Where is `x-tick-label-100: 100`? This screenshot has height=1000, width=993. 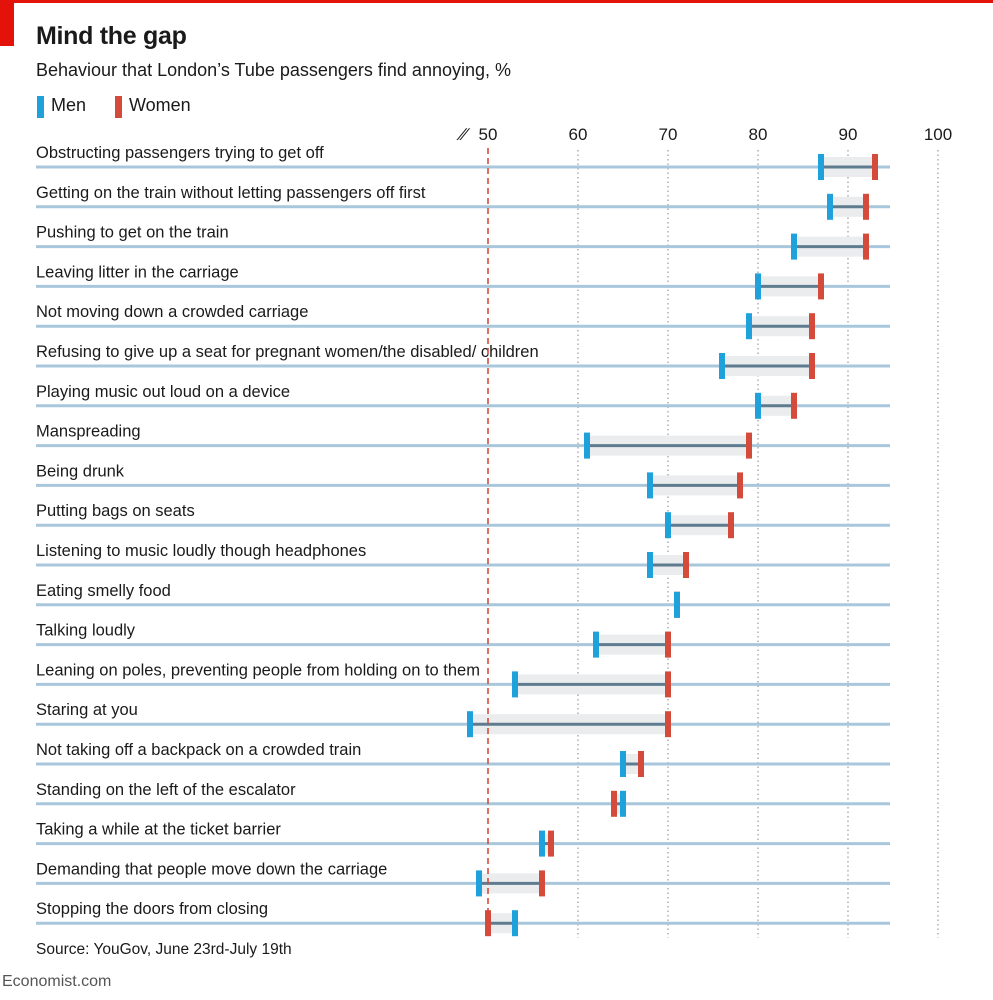
x-tick-label-100: 100 is located at coordinates (938, 134).